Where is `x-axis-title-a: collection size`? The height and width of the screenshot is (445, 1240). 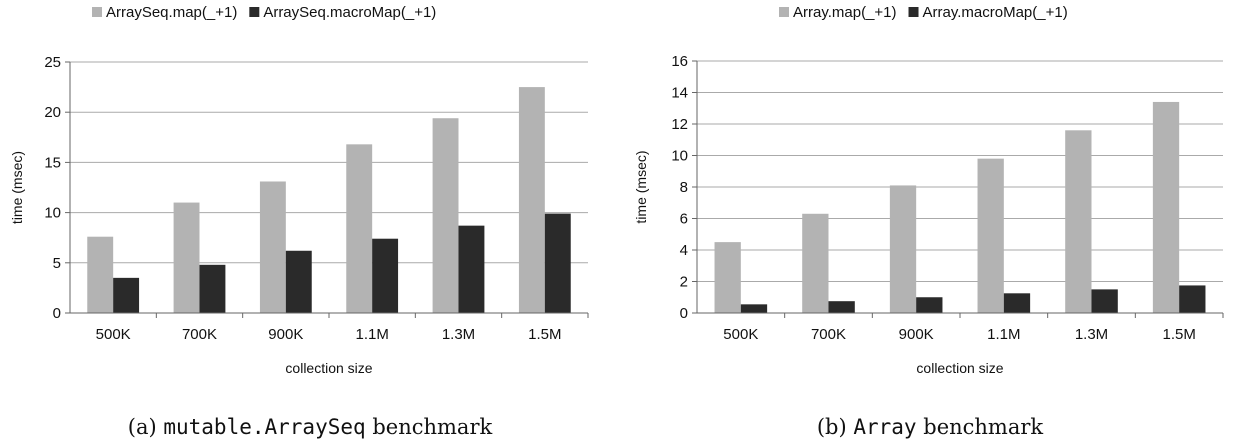 x-axis-title-a: collection size is located at coordinates (328, 368).